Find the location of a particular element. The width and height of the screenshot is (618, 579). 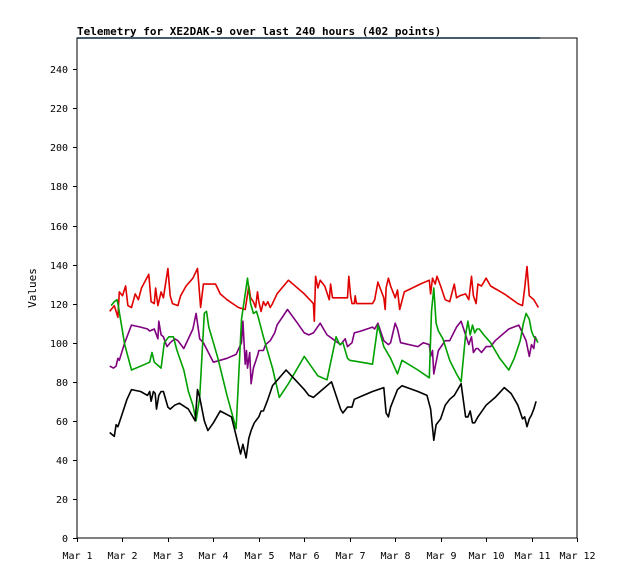

x-tick-label: Mar 12 is located at coordinates (577, 556).